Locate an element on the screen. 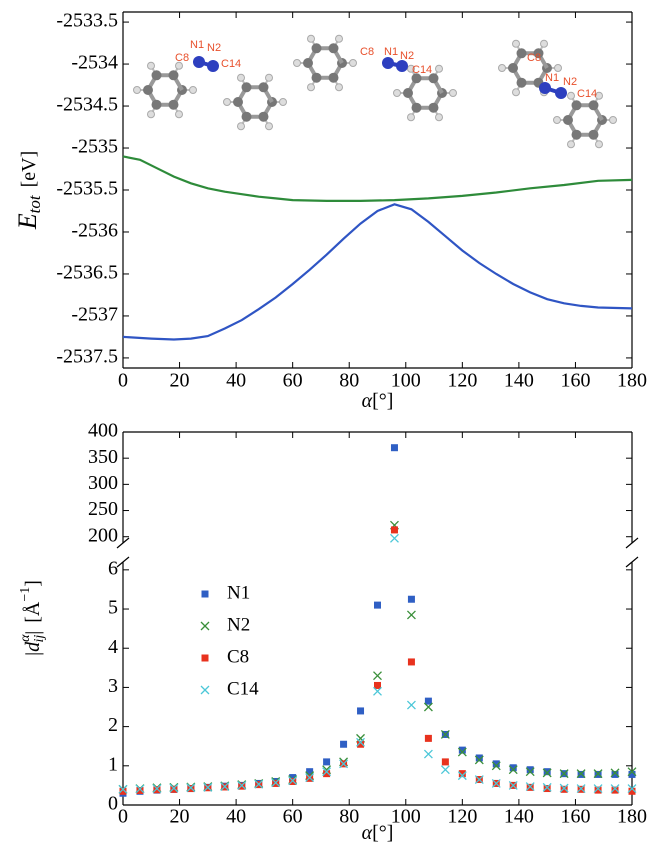 This screenshot has height=844, width=654. x-tick-label: 180 is located at coordinates (632, 381).